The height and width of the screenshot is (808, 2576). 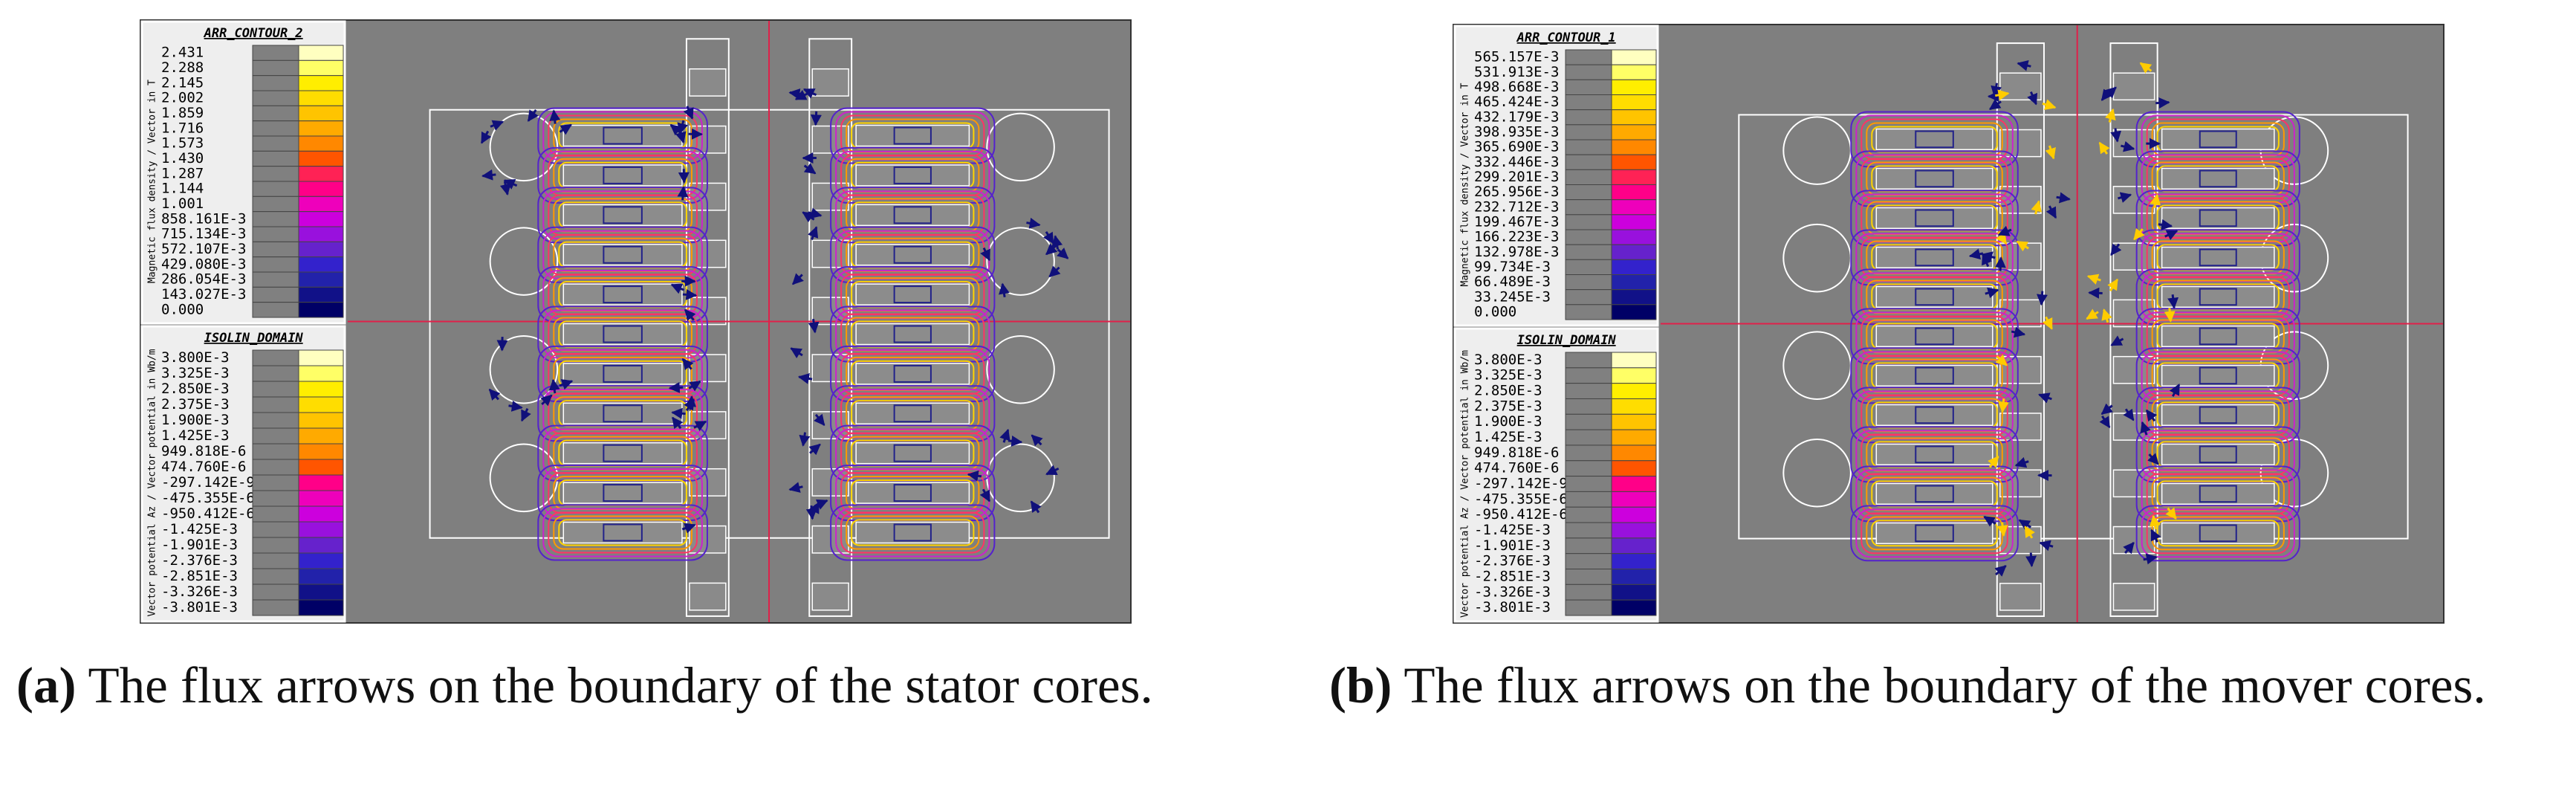 What do you see at coordinates (203, 234) in the screenshot?
I see `legend-value: 715.134E-3` at bounding box center [203, 234].